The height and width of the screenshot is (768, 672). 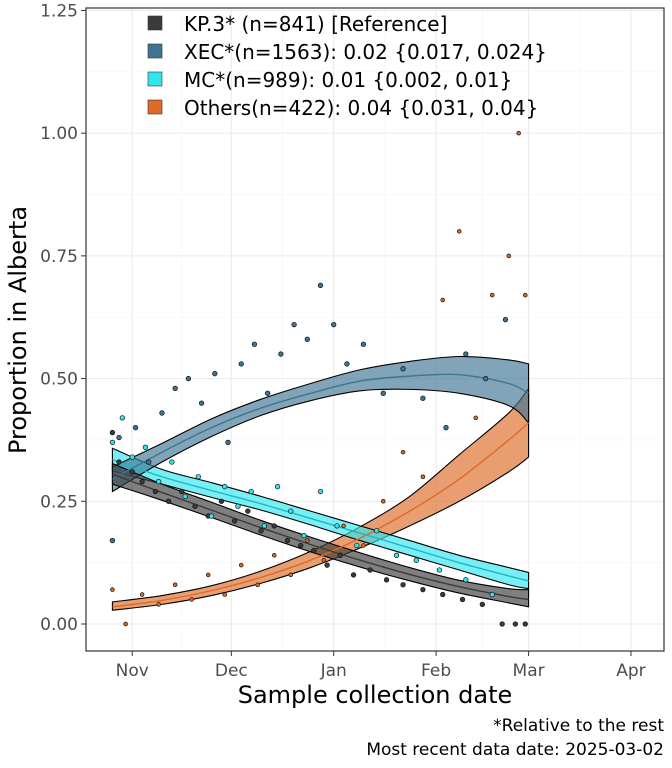 What do you see at coordinates (59, 502) in the screenshot?
I see `y-tick-label: 0.25` at bounding box center [59, 502].